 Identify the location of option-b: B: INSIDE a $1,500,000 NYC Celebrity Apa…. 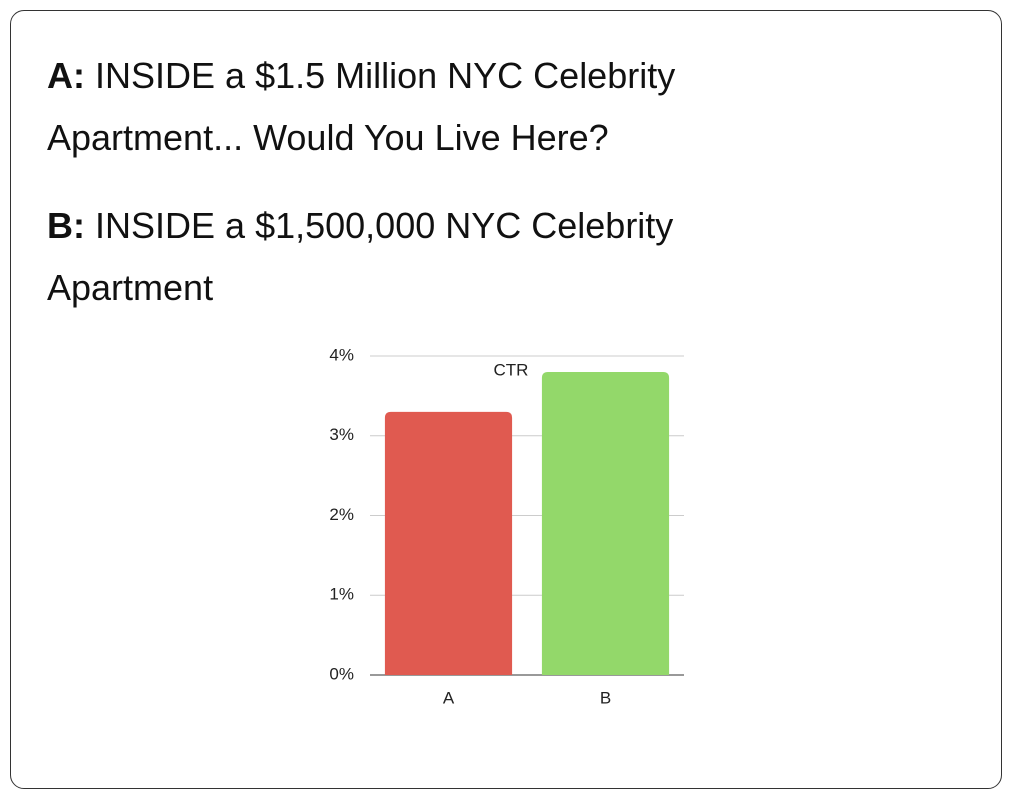
(432, 257).